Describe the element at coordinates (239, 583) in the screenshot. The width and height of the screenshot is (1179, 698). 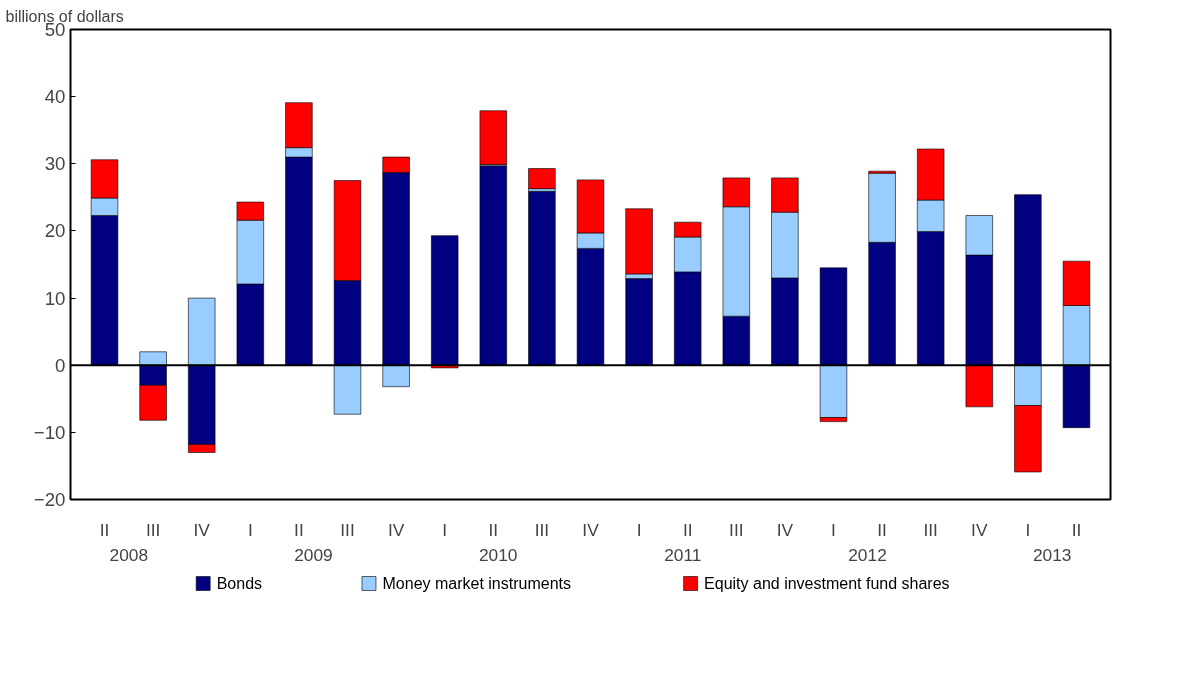
I see `legend-label: Bonds` at that location.